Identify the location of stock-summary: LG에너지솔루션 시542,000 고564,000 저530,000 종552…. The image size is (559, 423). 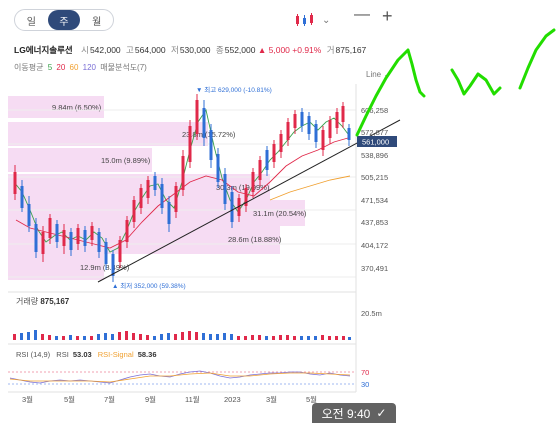
(190, 50).